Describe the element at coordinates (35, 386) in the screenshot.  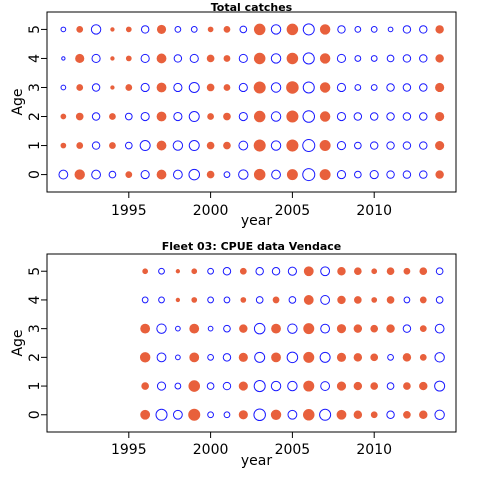
I see `panel2-y-tick-label: 1` at that location.